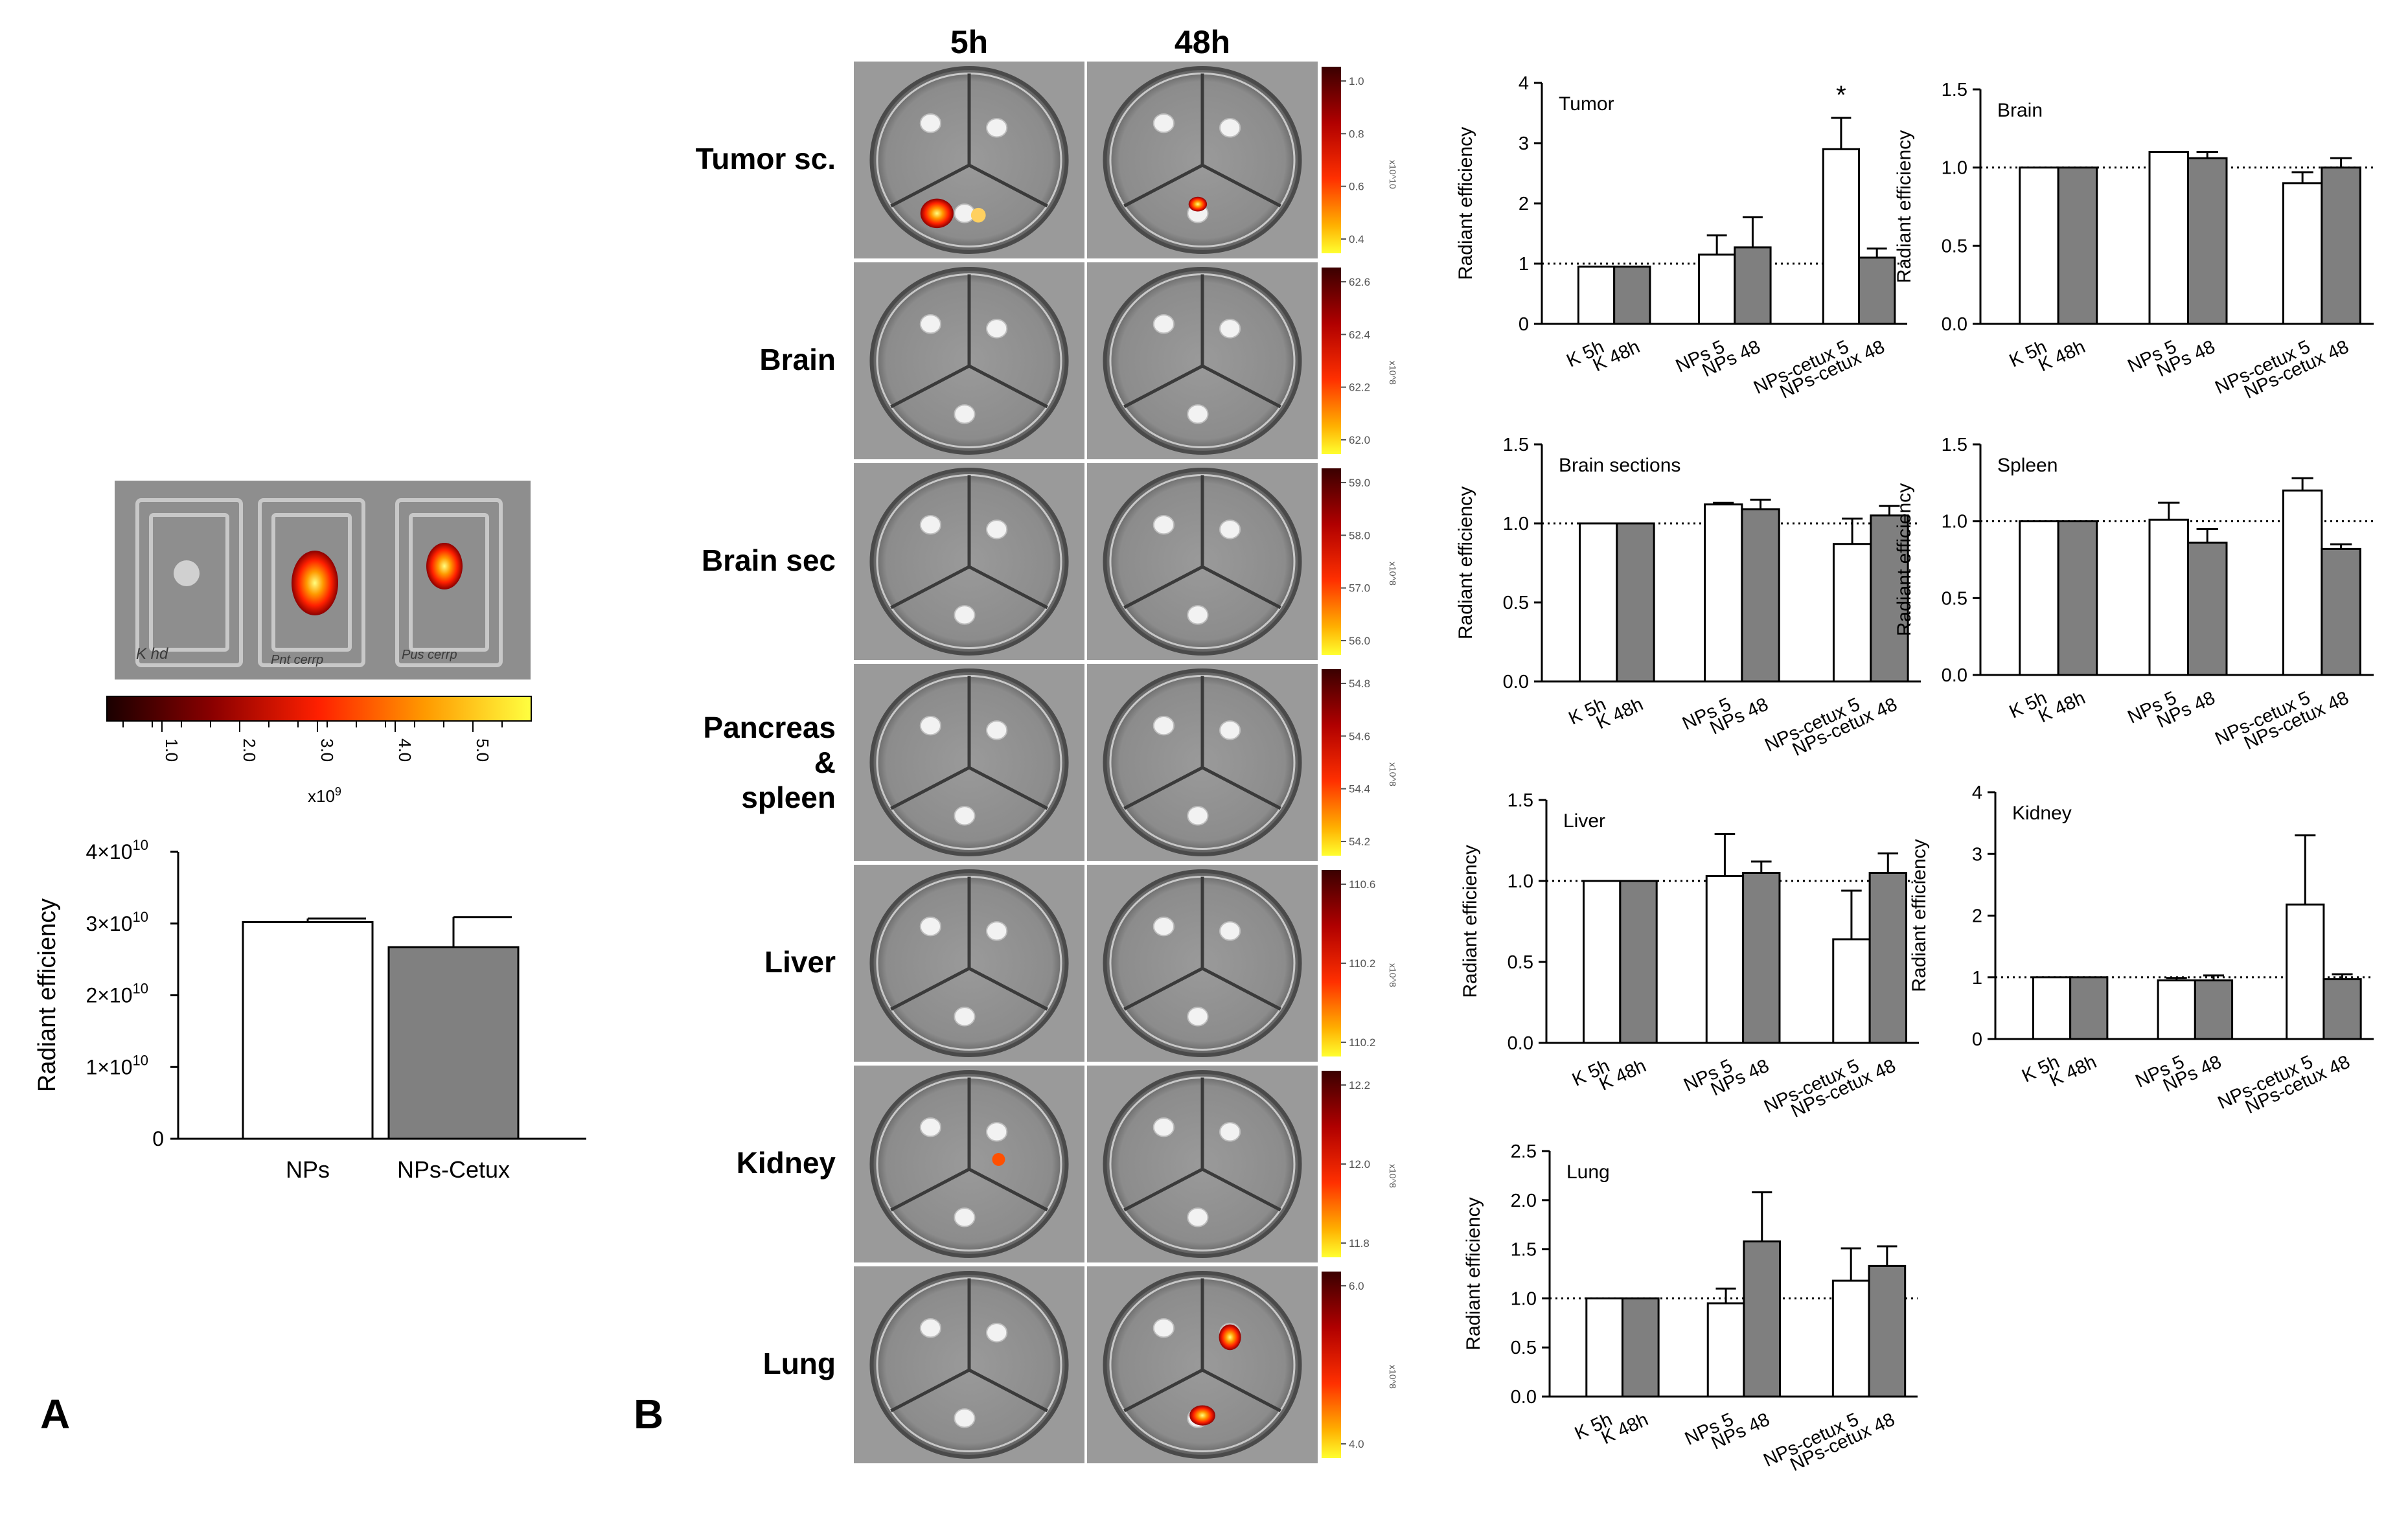 The image size is (2408, 1519). I want to click on x-tick-label: NPs, so click(308, 1170).